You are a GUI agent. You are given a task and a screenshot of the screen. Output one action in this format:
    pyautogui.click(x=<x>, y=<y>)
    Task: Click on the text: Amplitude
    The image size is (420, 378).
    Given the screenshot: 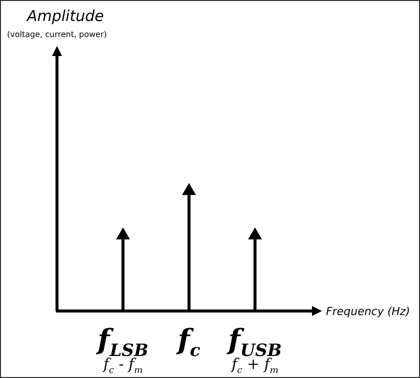 What is the action you would take?
    pyautogui.click(x=65, y=16)
    